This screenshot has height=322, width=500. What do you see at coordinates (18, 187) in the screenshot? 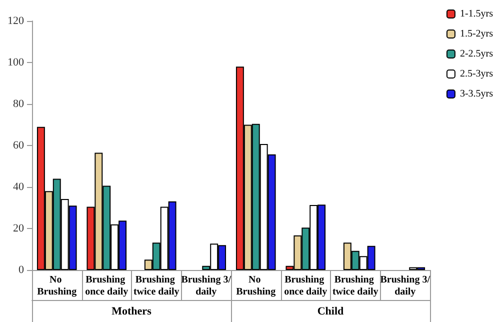
I see `y-tick-label: 40` at bounding box center [18, 187].